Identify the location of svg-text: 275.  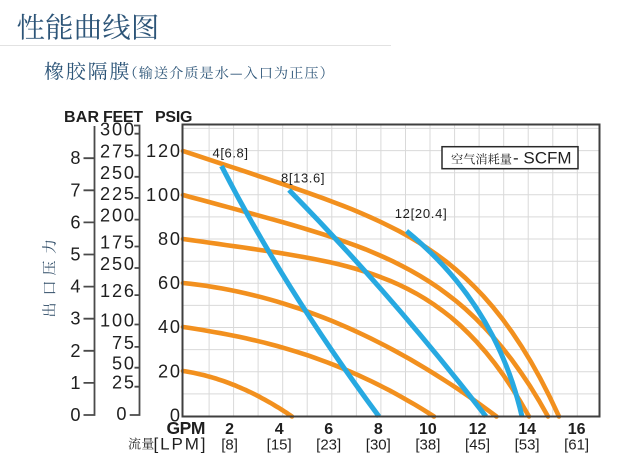
(117, 151).